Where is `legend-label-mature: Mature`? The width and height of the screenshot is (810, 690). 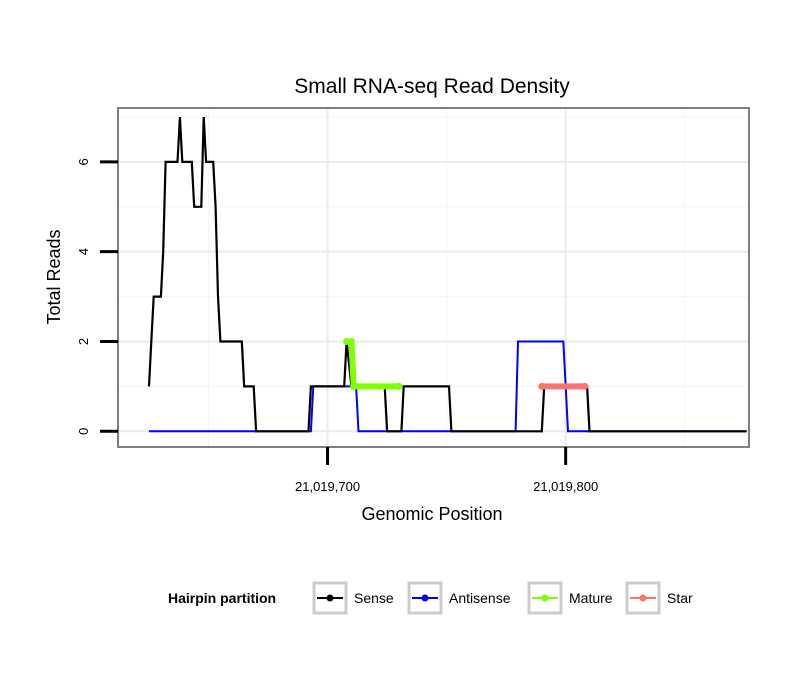 legend-label-mature: Mature is located at coordinates (591, 598).